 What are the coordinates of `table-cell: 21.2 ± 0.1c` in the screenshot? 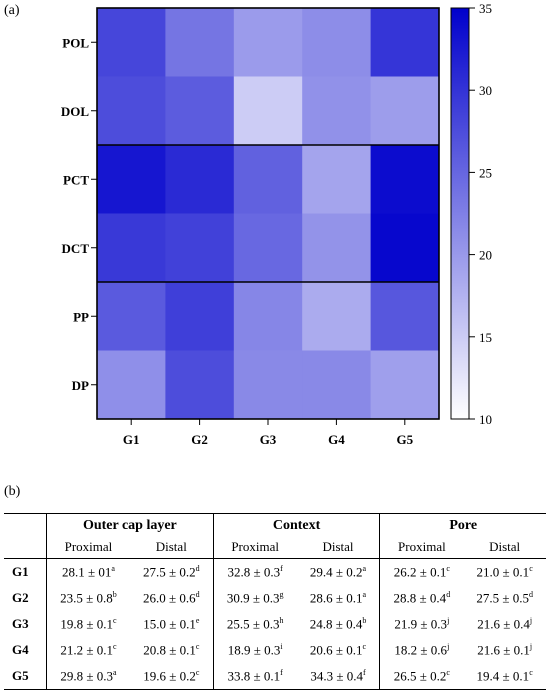 It's located at (87, 650).